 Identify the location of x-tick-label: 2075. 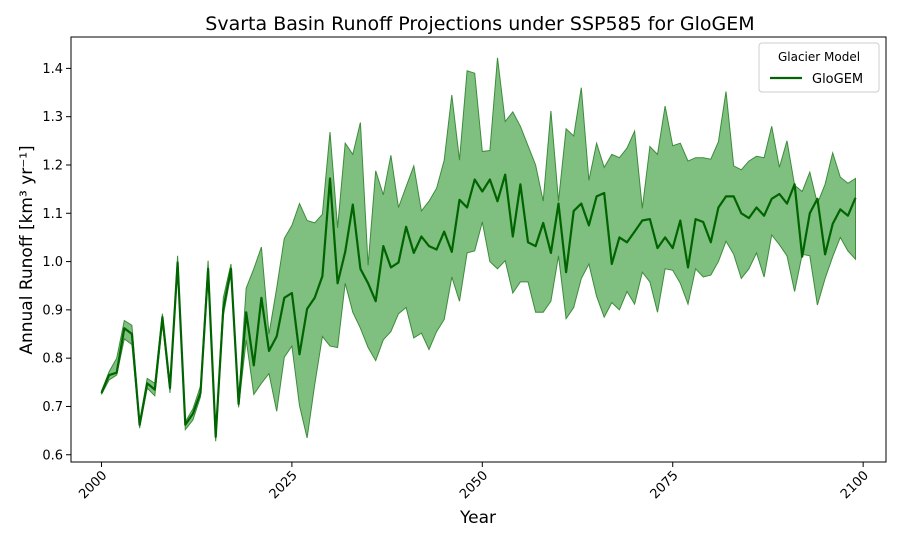
(665, 485).